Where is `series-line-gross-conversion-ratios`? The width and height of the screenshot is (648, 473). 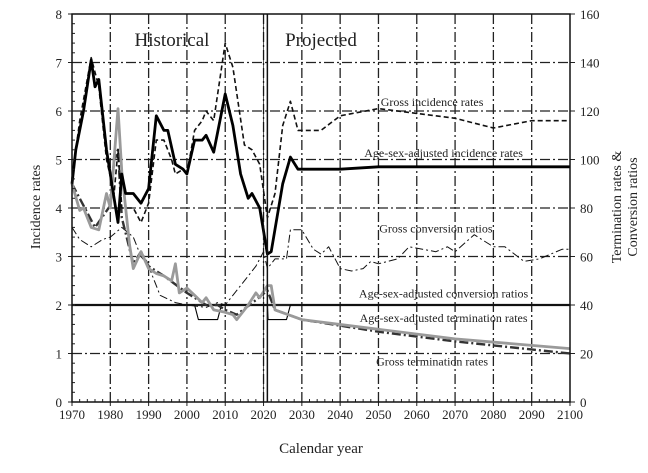
series-line-gross-conversion-ratios is located at coordinates (320, 267).